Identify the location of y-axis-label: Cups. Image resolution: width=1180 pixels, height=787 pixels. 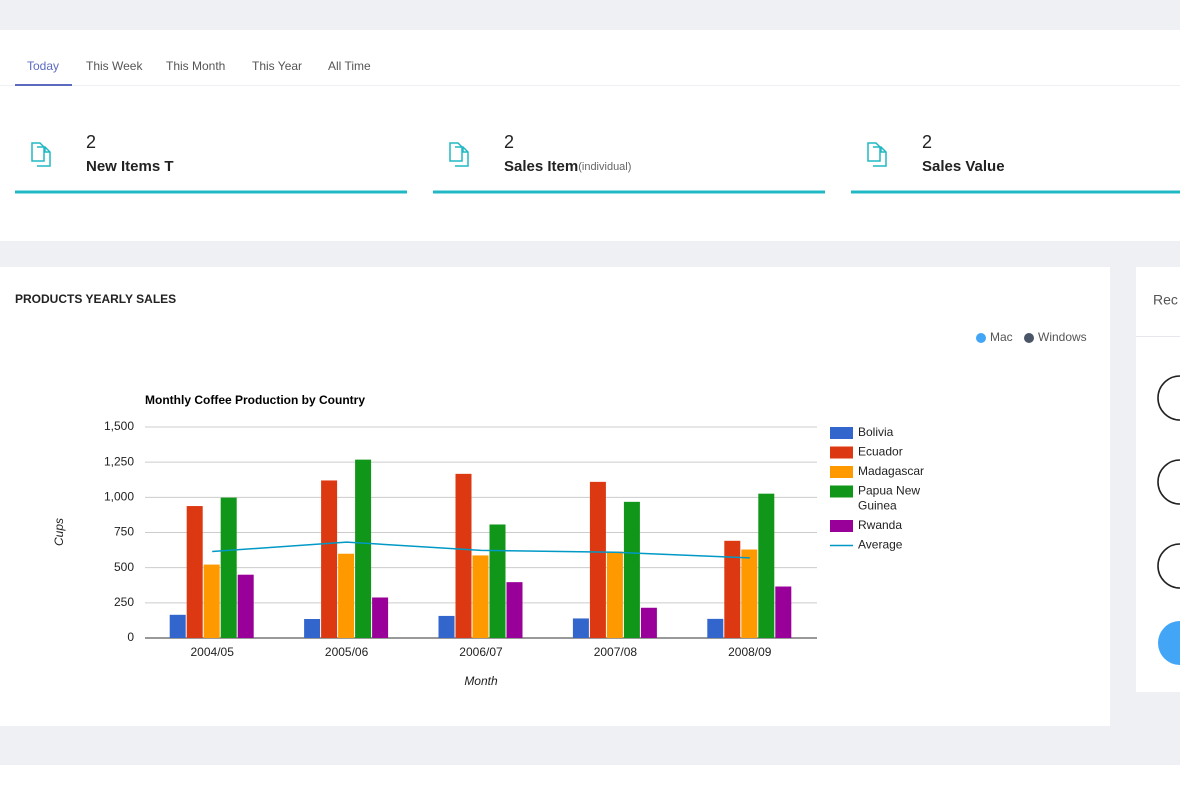
(59, 532).